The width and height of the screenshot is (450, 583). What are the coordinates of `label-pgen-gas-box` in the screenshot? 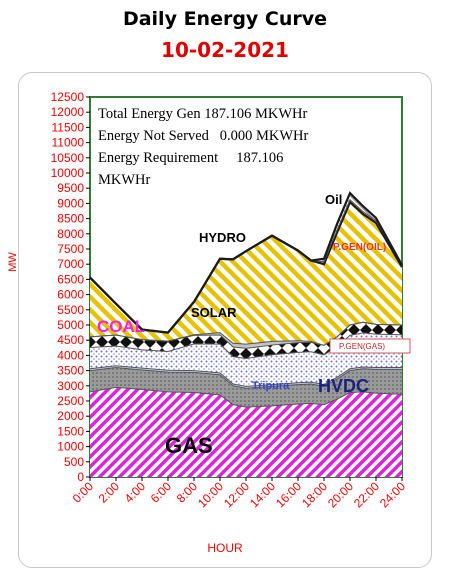 It's located at (370, 346).